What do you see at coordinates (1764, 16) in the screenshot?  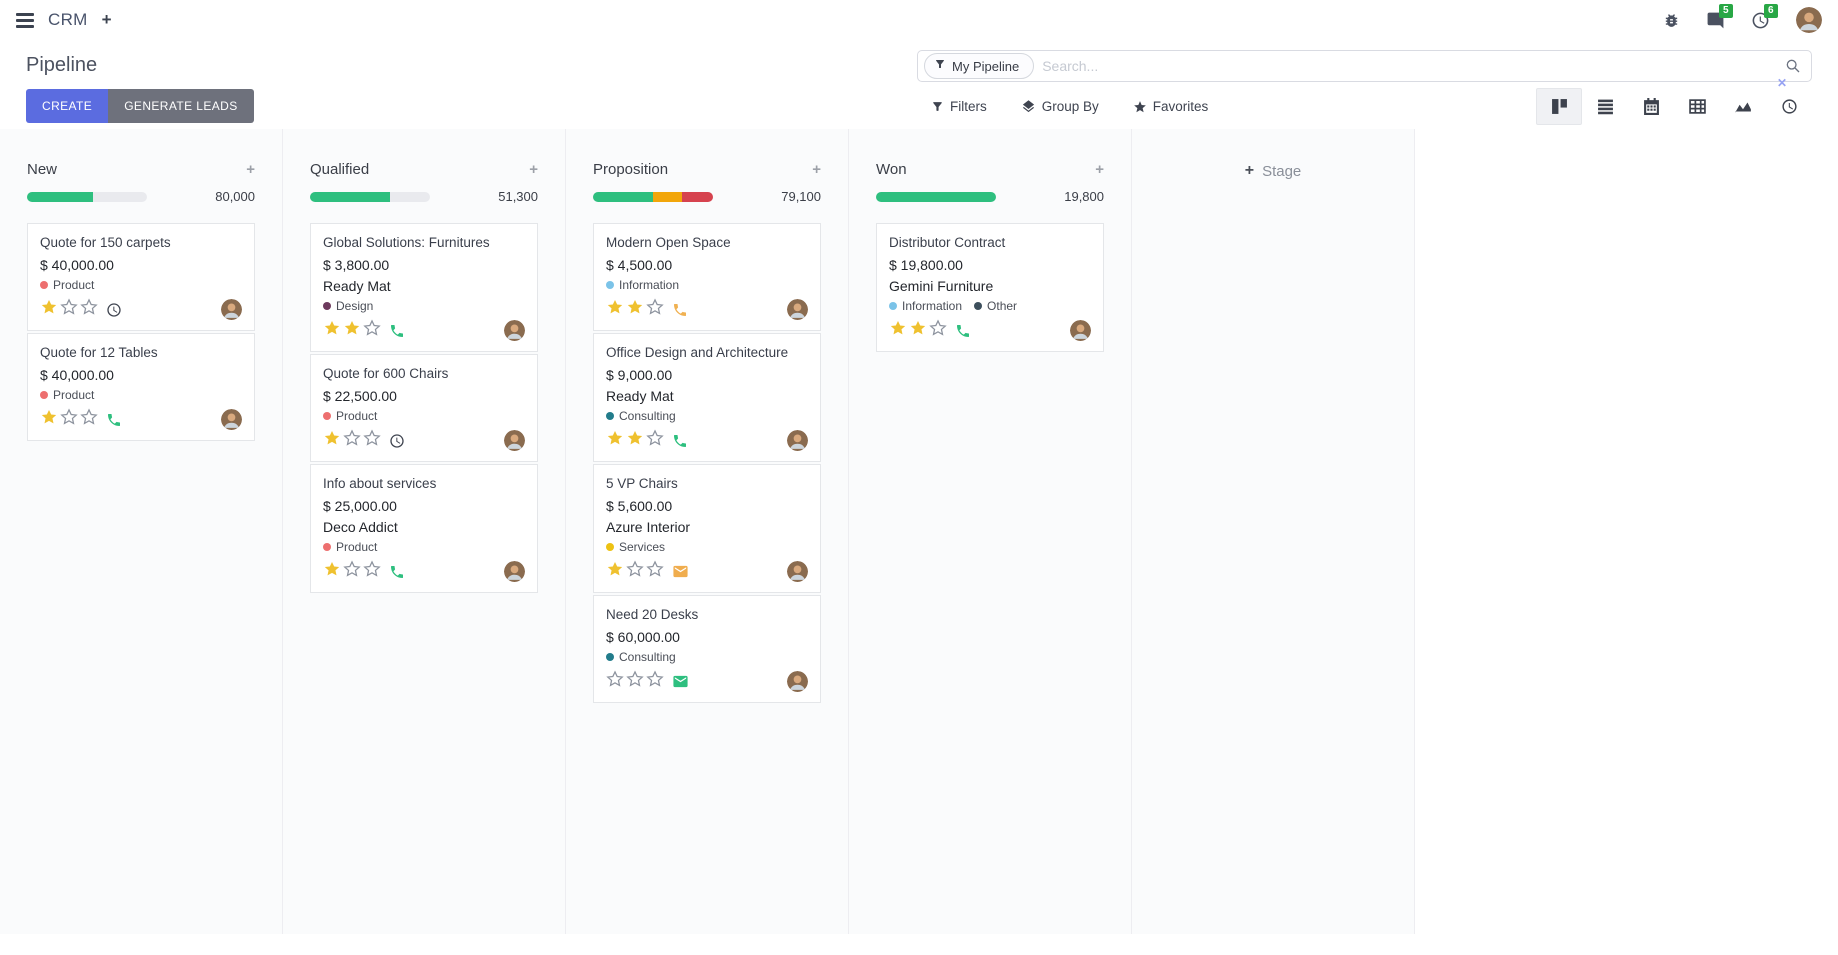 I see `activities-clock-icon: 6` at bounding box center [1764, 16].